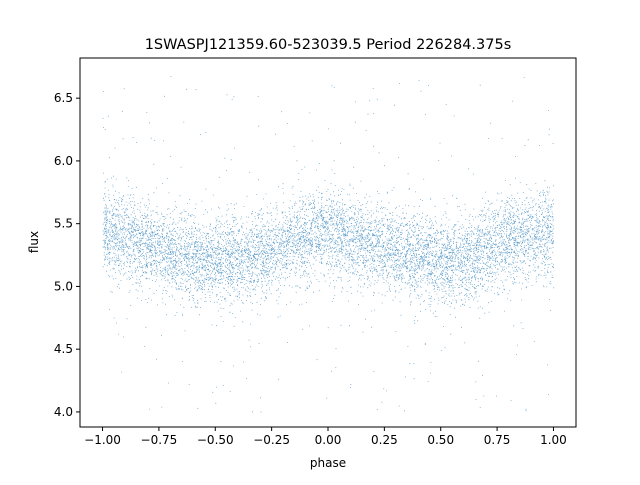 The width and height of the screenshot is (640, 485). Describe the element at coordinates (102, 440) in the screenshot. I see `x-tick-label: −1.00` at that location.